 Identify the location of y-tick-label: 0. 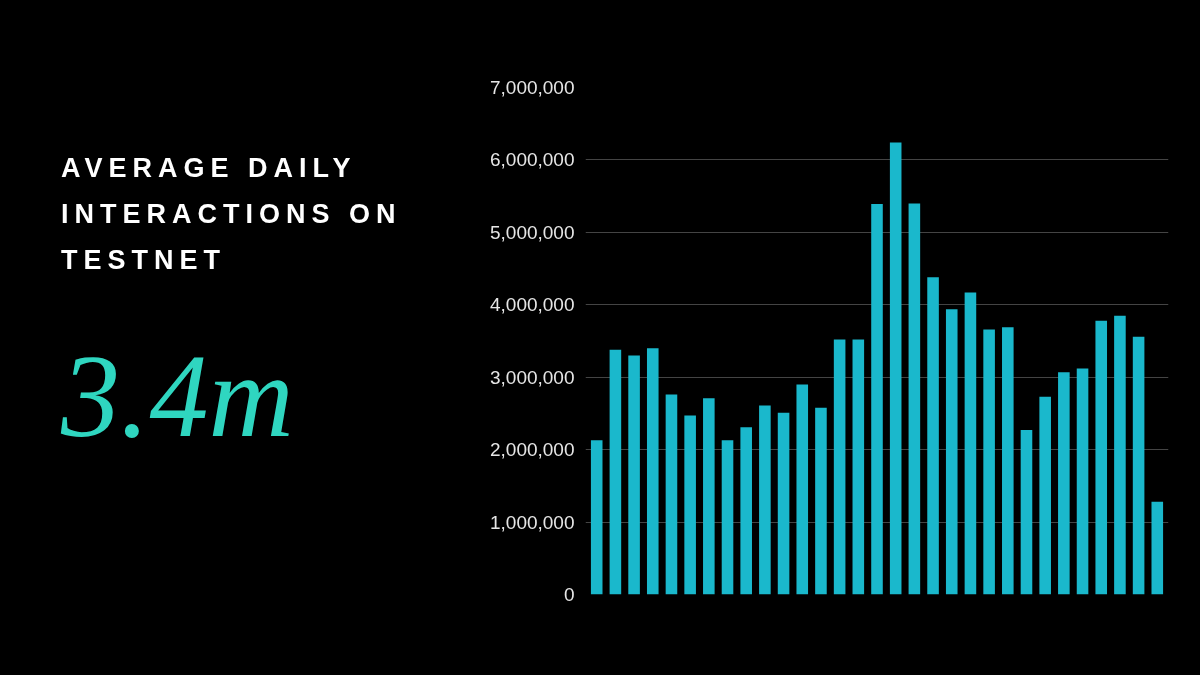
(569, 594).